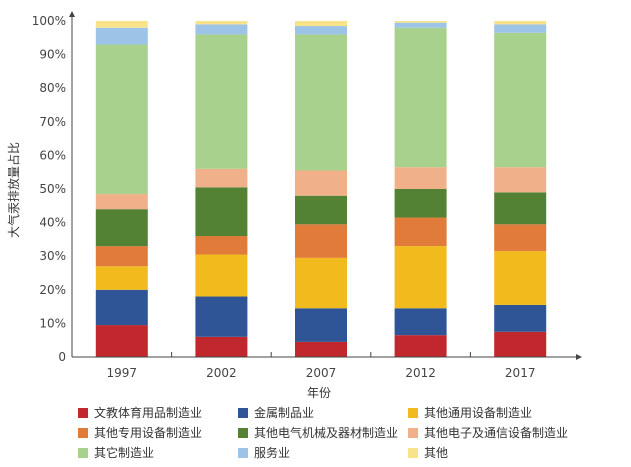 The height and width of the screenshot is (467, 631). I want to click on x-tick-label: 2002, so click(221, 373).